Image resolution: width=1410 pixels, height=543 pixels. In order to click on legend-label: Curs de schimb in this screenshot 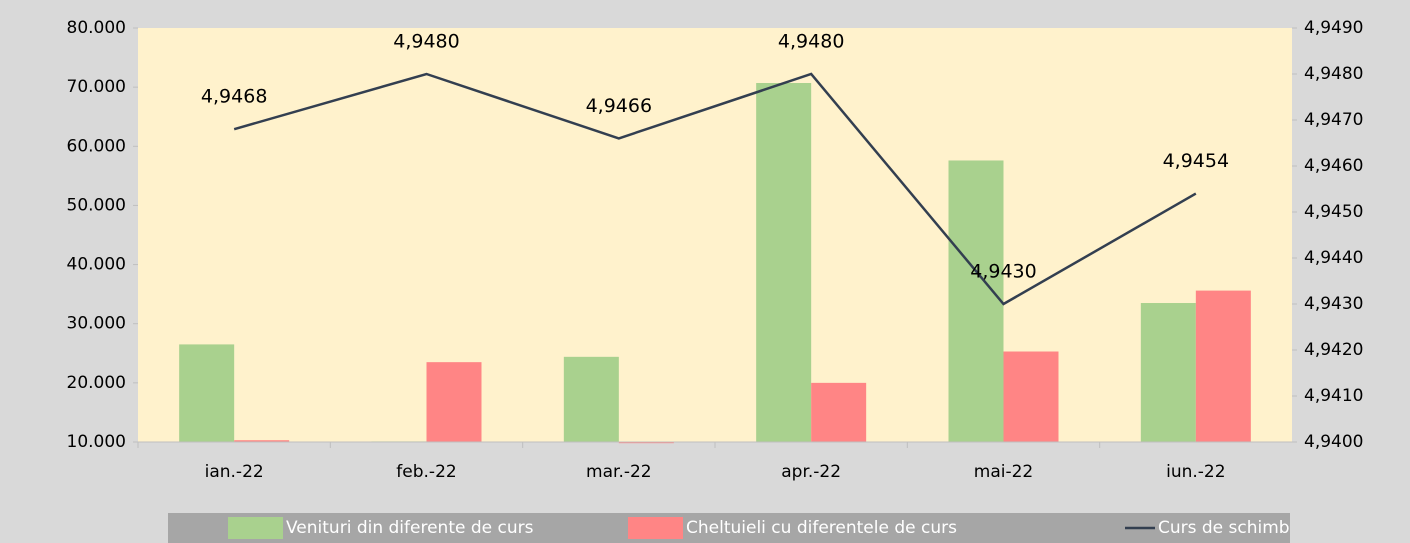, I will do `click(1224, 528)`.